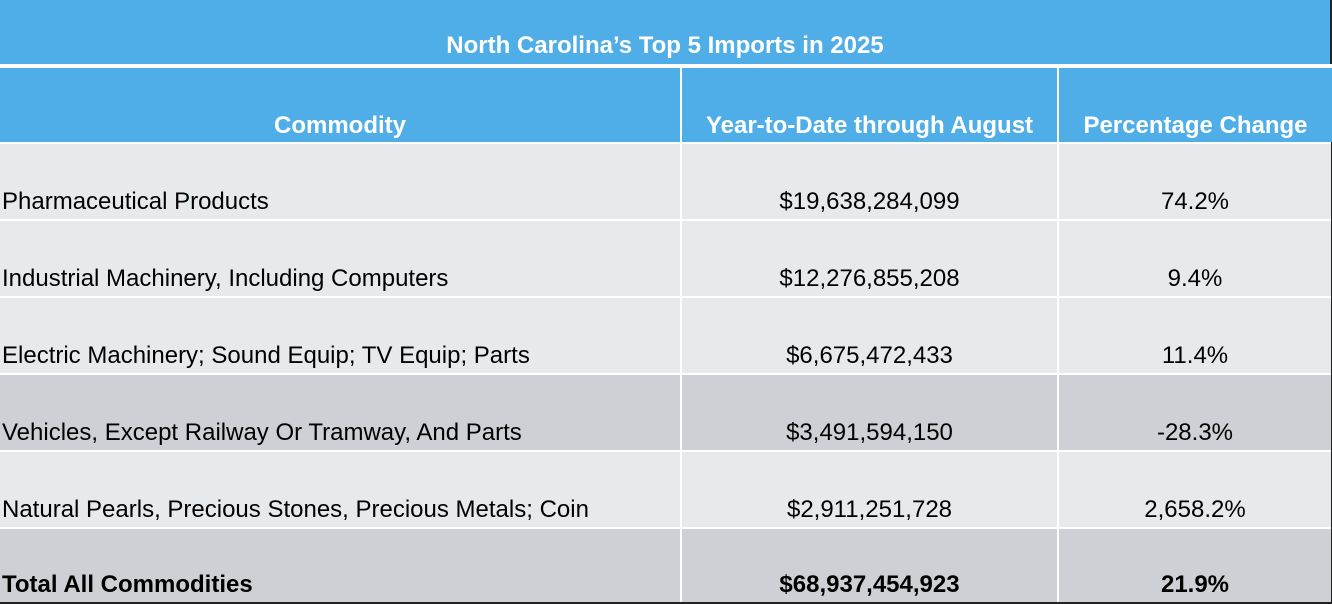 The width and height of the screenshot is (1332, 604). I want to click on total-percent-change-cell: 21.9%, so click(1194, 565).